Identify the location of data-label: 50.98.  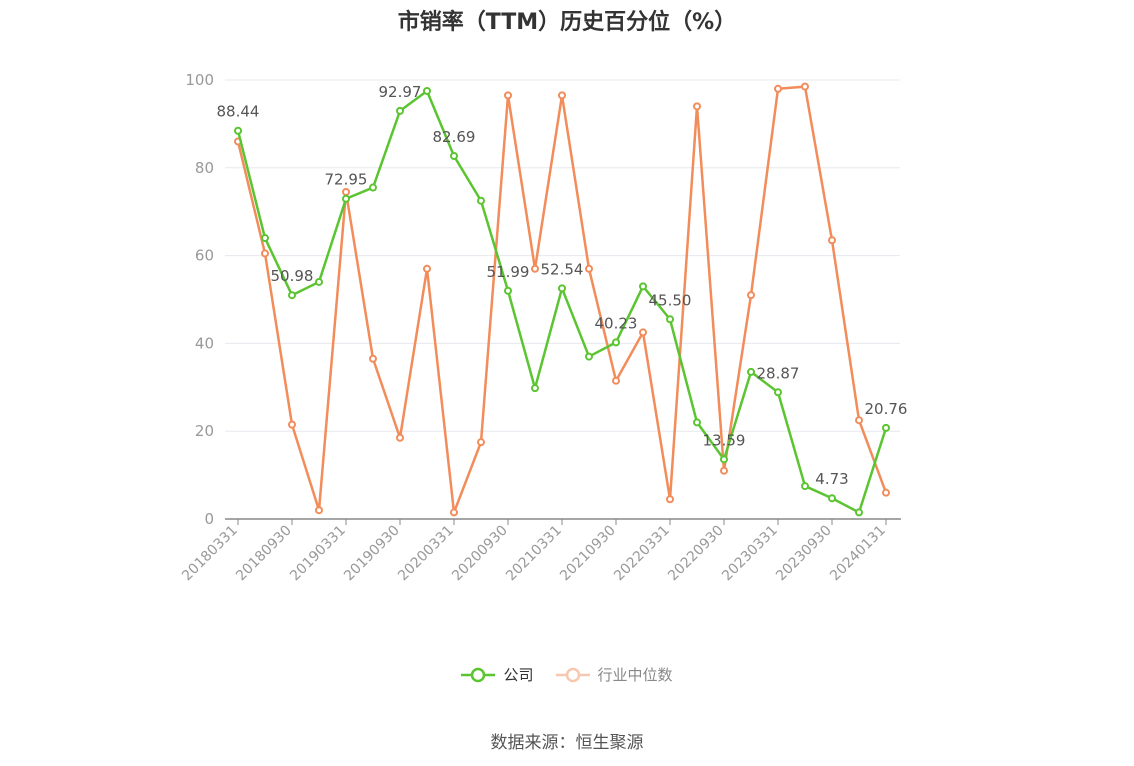
(292, 276).